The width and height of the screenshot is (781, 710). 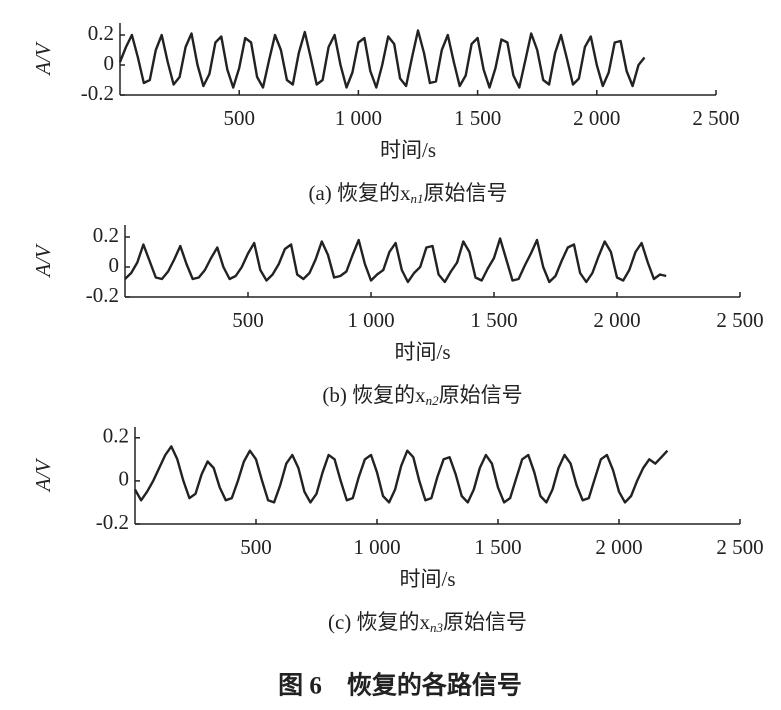 I want to click on caption-sub: n3, so click(x=437, y=627).